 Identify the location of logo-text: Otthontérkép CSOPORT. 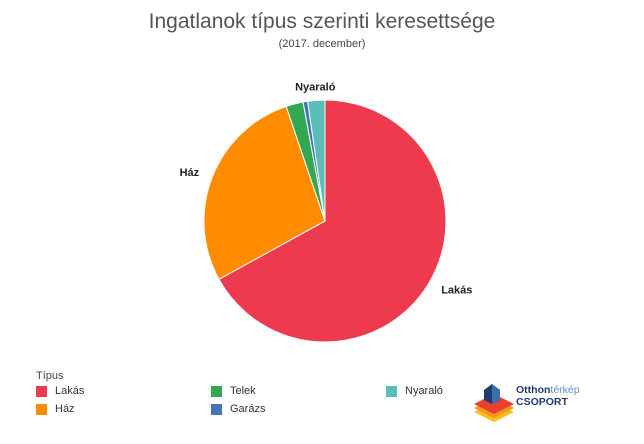
(548, 396).